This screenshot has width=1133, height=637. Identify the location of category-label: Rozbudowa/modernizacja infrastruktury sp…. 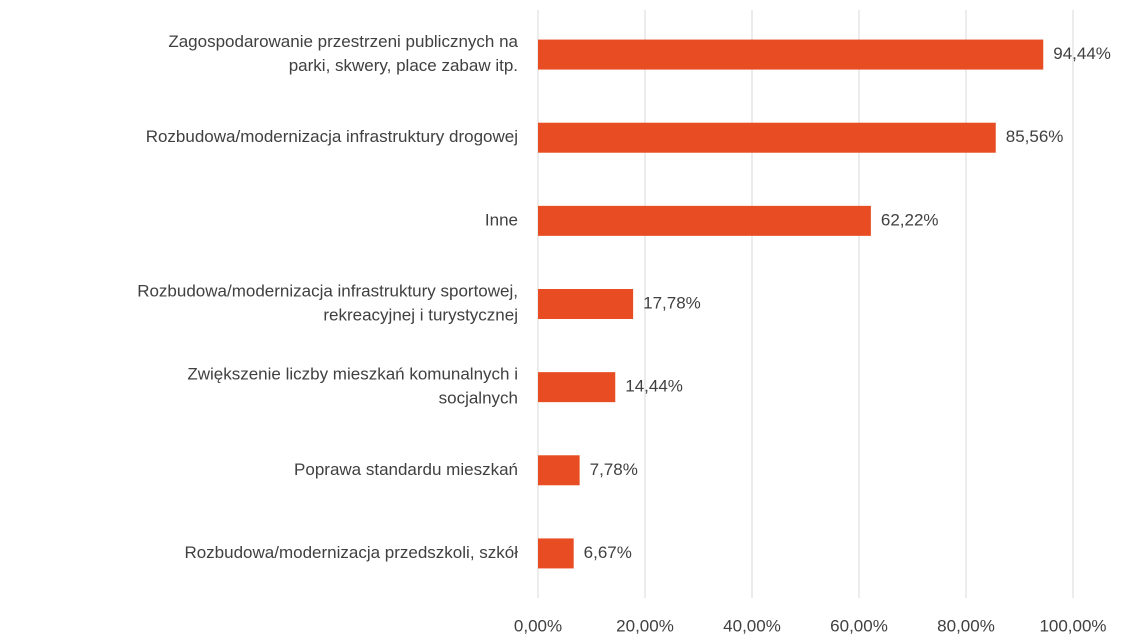
(327, 290).